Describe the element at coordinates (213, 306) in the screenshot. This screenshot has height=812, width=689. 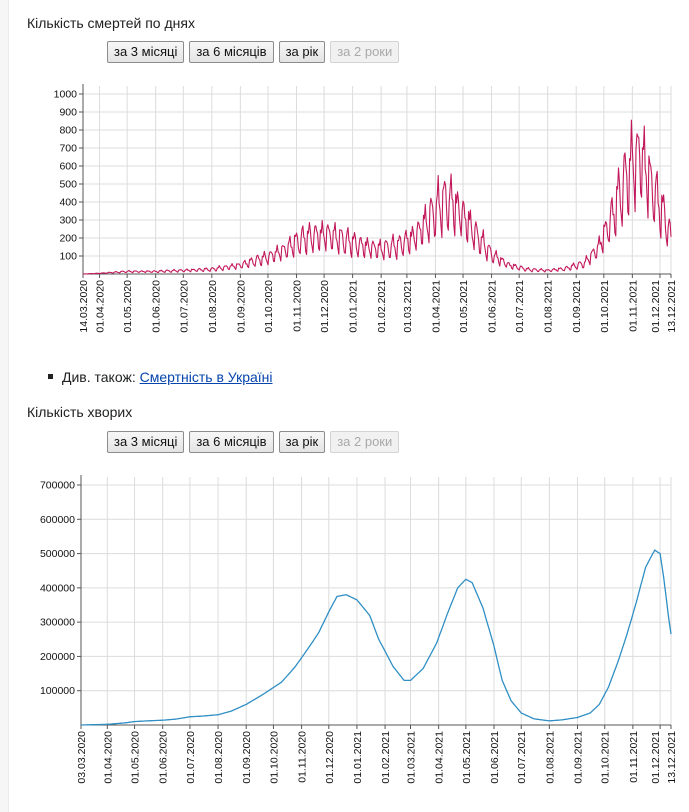
I see `deaths-x-tick-label: 01.08.2020` at that location.